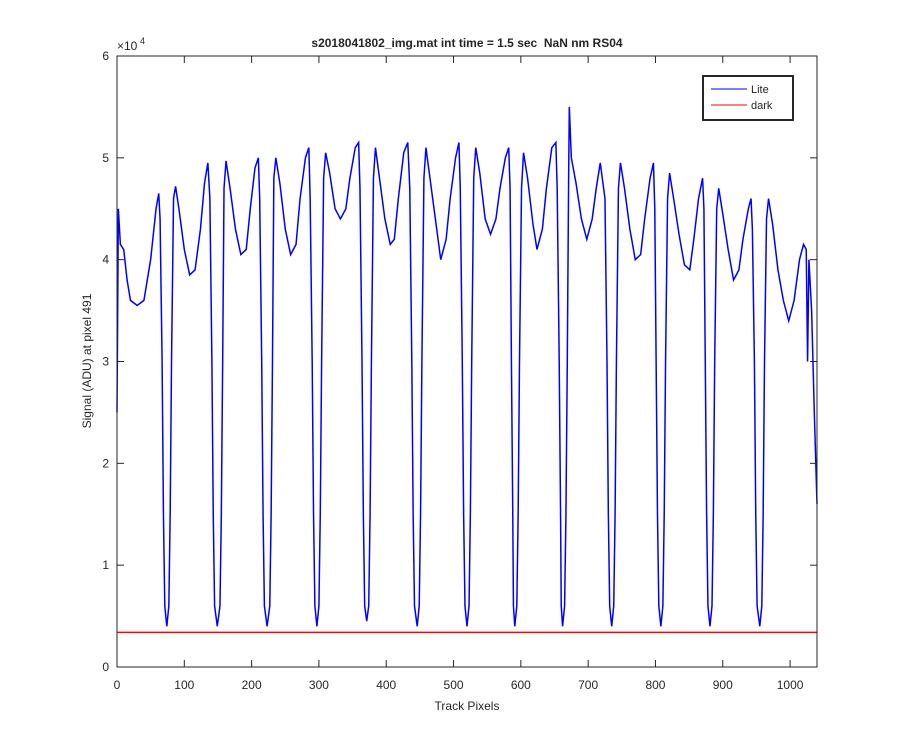 Image resolution: width=900 pixels, height=750 pixels. I want to click on x-tick-label: 1000, so click(790, 685).